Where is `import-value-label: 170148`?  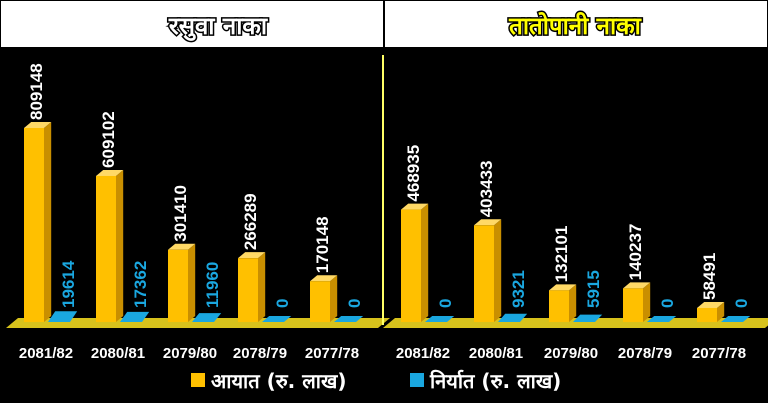
import-value-label: 170148 is located at coordinates (322, 244).